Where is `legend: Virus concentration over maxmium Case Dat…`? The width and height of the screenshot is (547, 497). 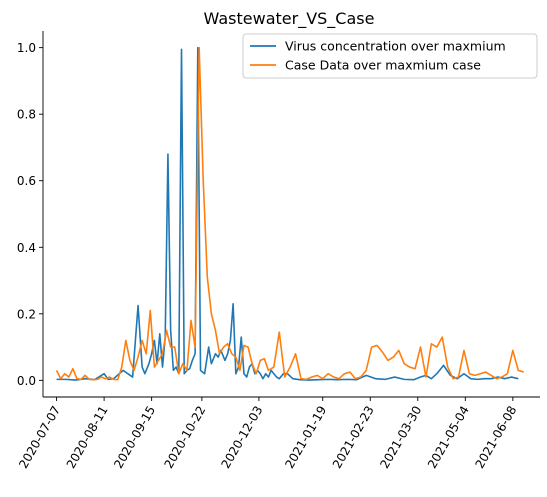 legend: Virus concentration over maxmium Case Dat… is located at coordinates (390, 56).